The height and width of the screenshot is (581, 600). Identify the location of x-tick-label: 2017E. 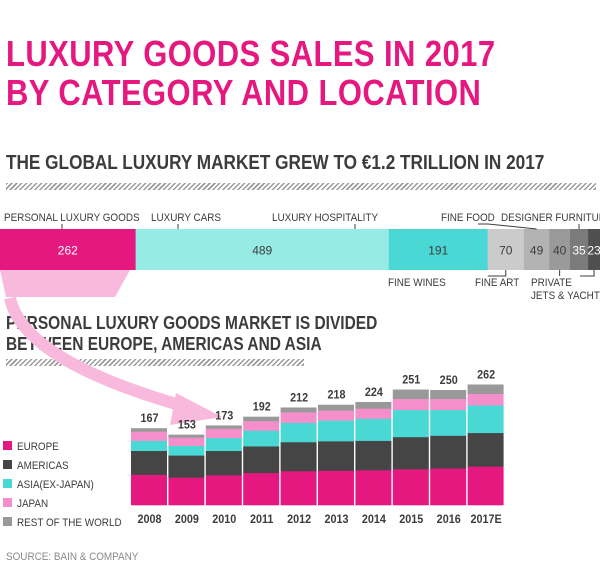
(486, 520).